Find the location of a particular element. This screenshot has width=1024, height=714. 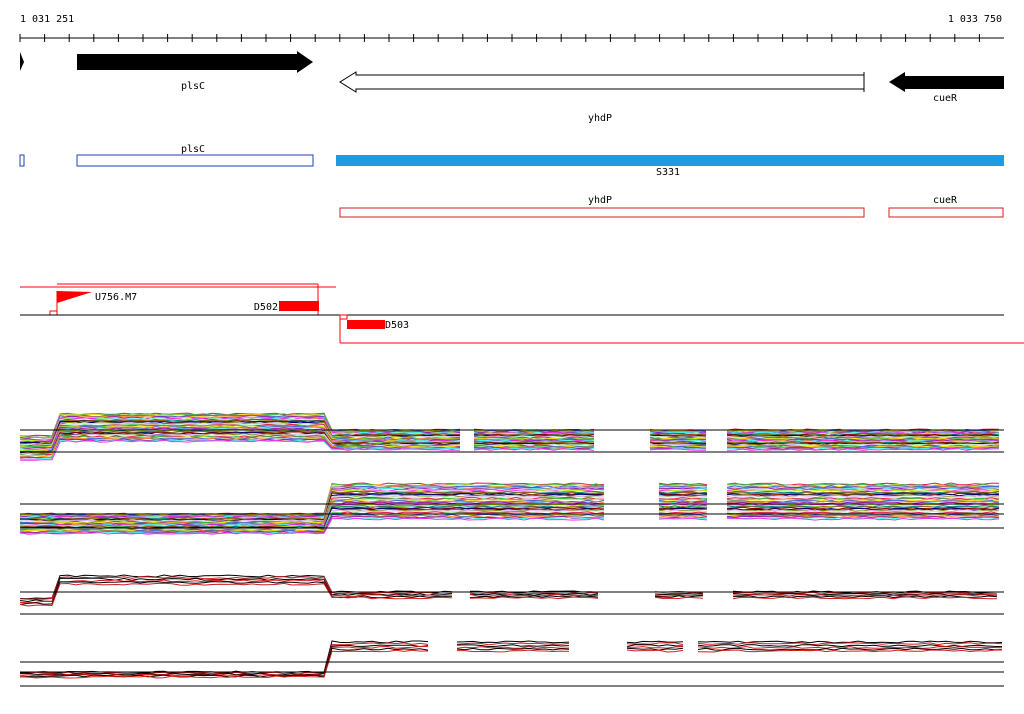

annotation-label-plsC: plsC is located at coordinates (193, 149).